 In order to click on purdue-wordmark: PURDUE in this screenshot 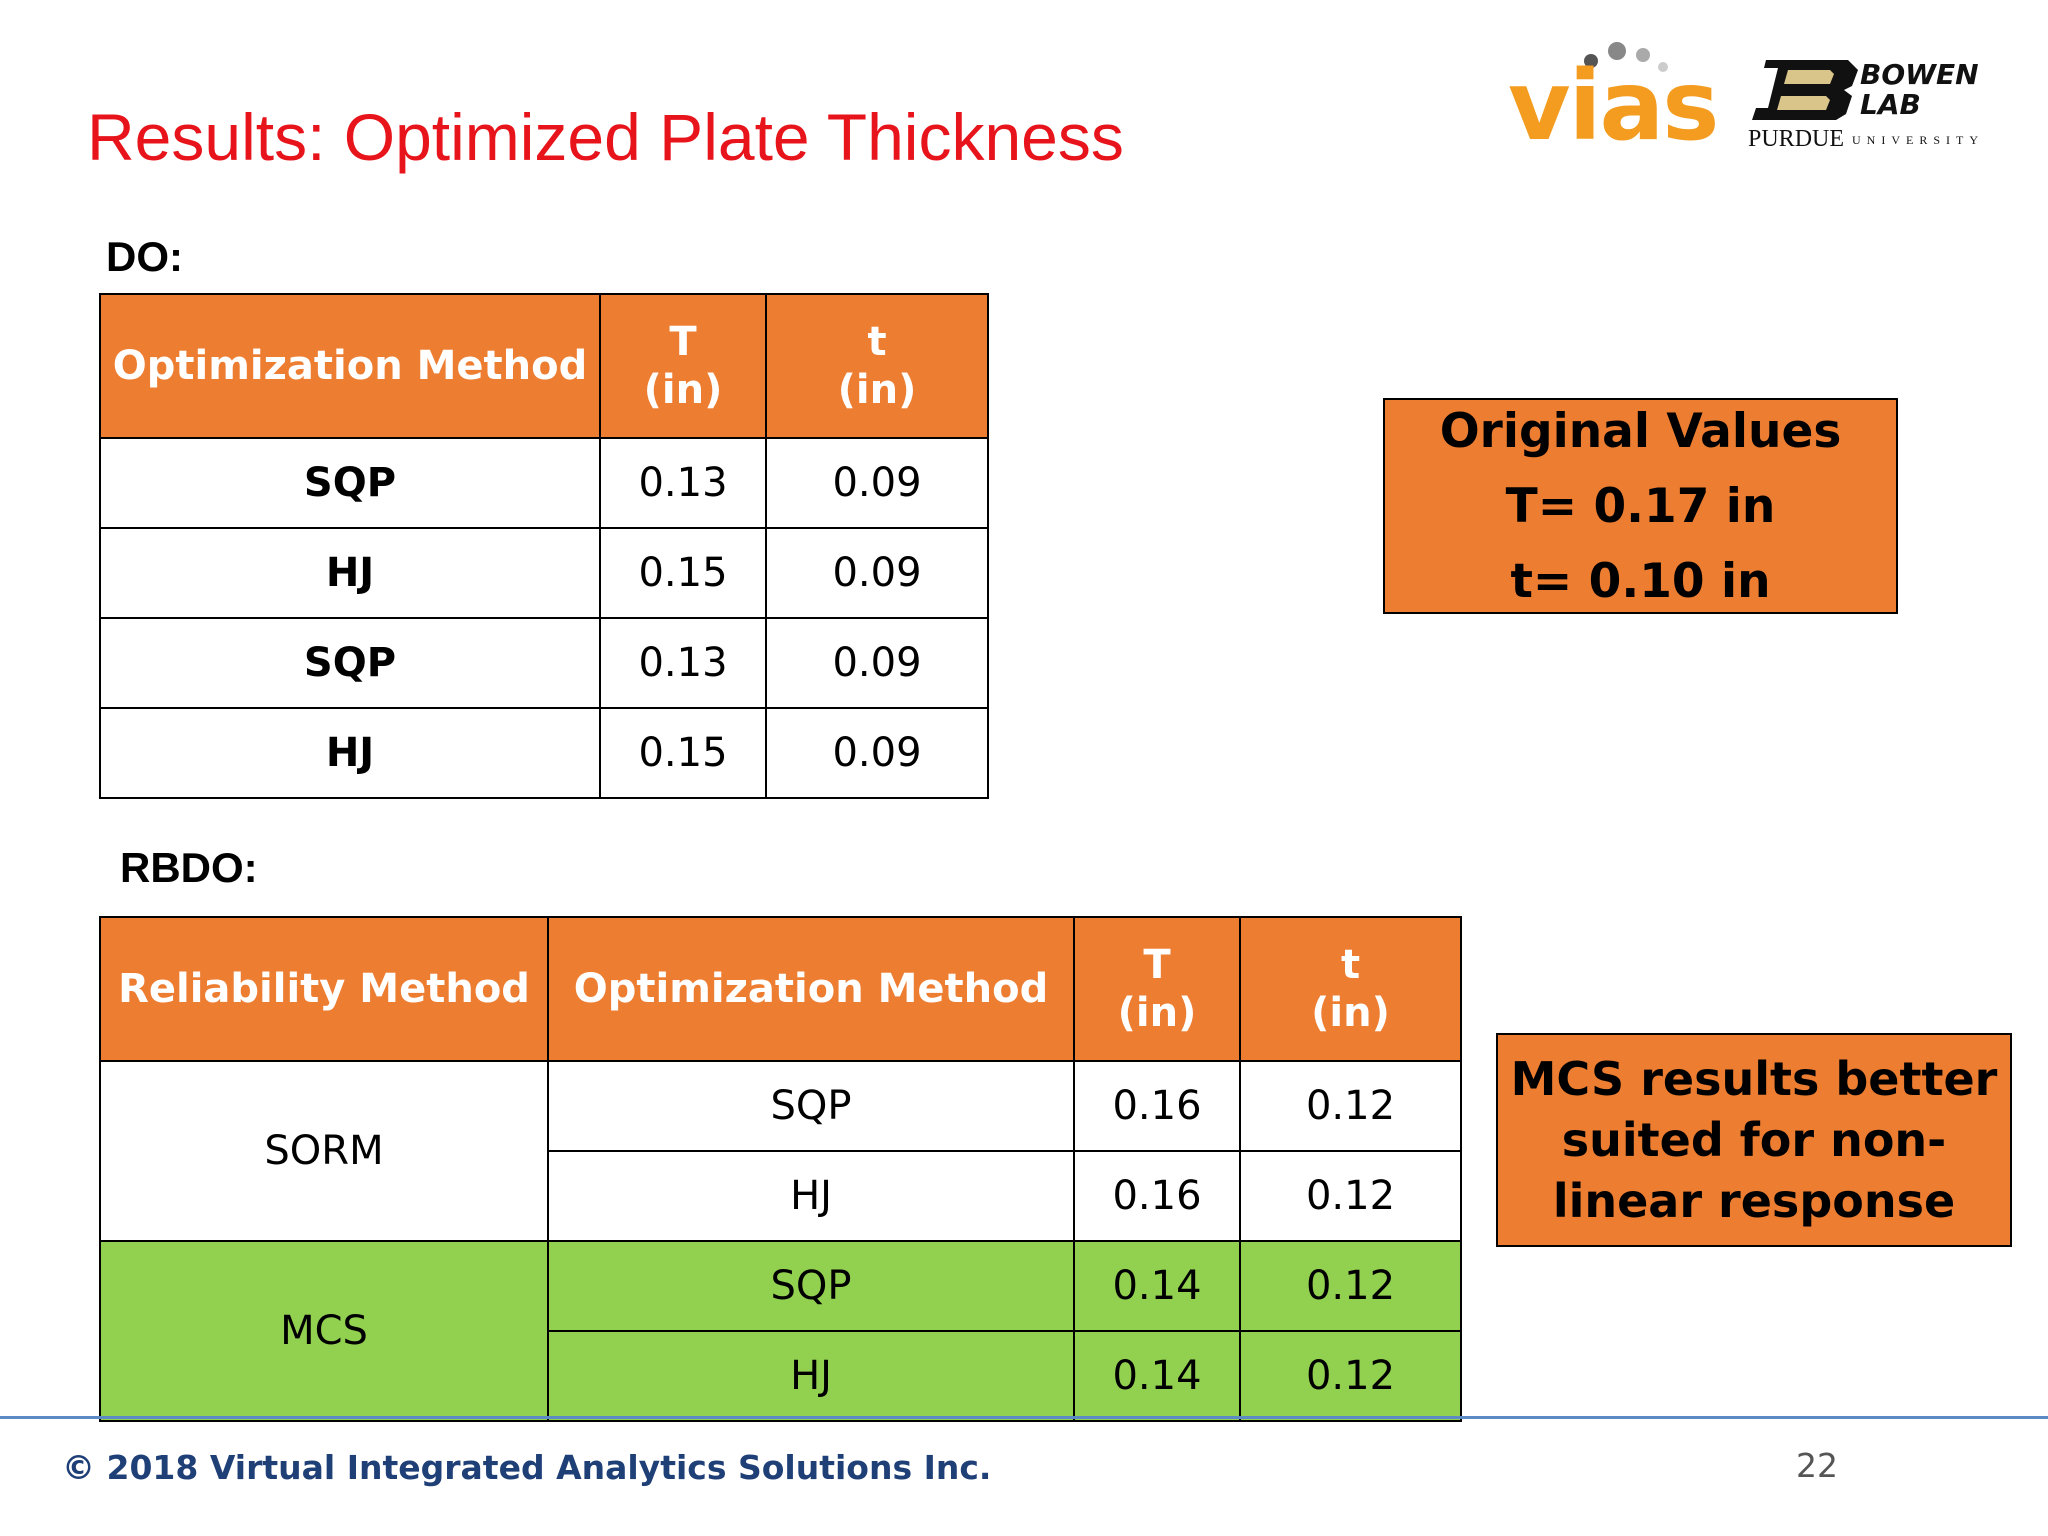, I will do `click(1796, 139)`.